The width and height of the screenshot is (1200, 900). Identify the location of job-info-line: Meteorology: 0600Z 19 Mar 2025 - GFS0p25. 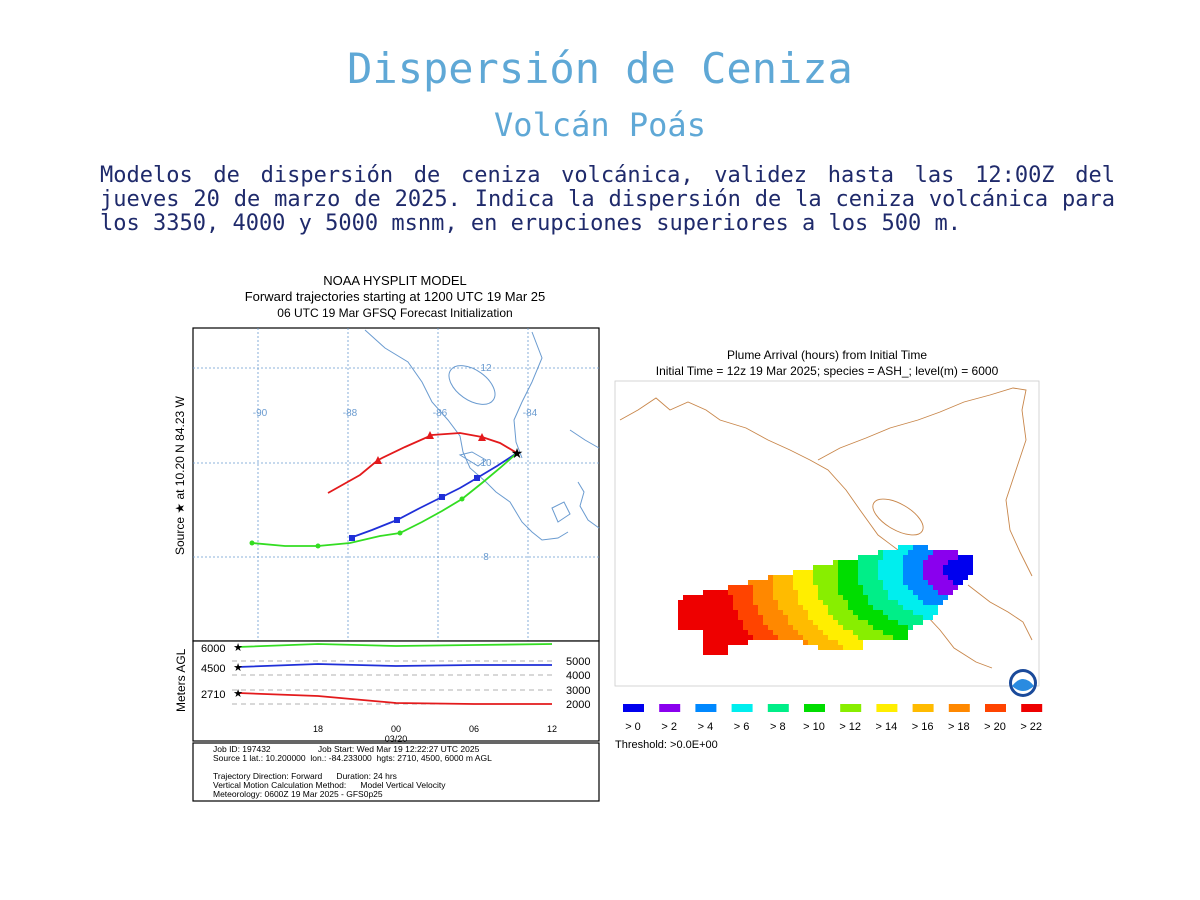
(298, 794).